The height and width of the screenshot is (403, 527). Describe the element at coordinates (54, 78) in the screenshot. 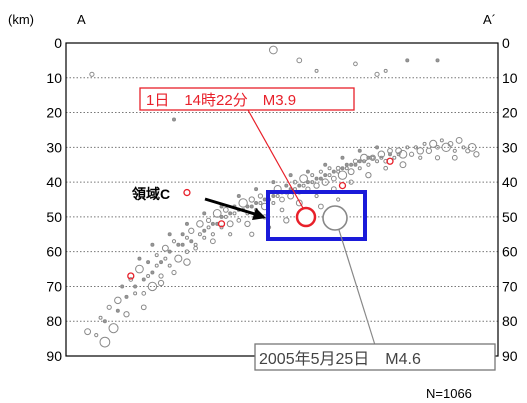

I see `y-tick-label-left: 10` at that location.